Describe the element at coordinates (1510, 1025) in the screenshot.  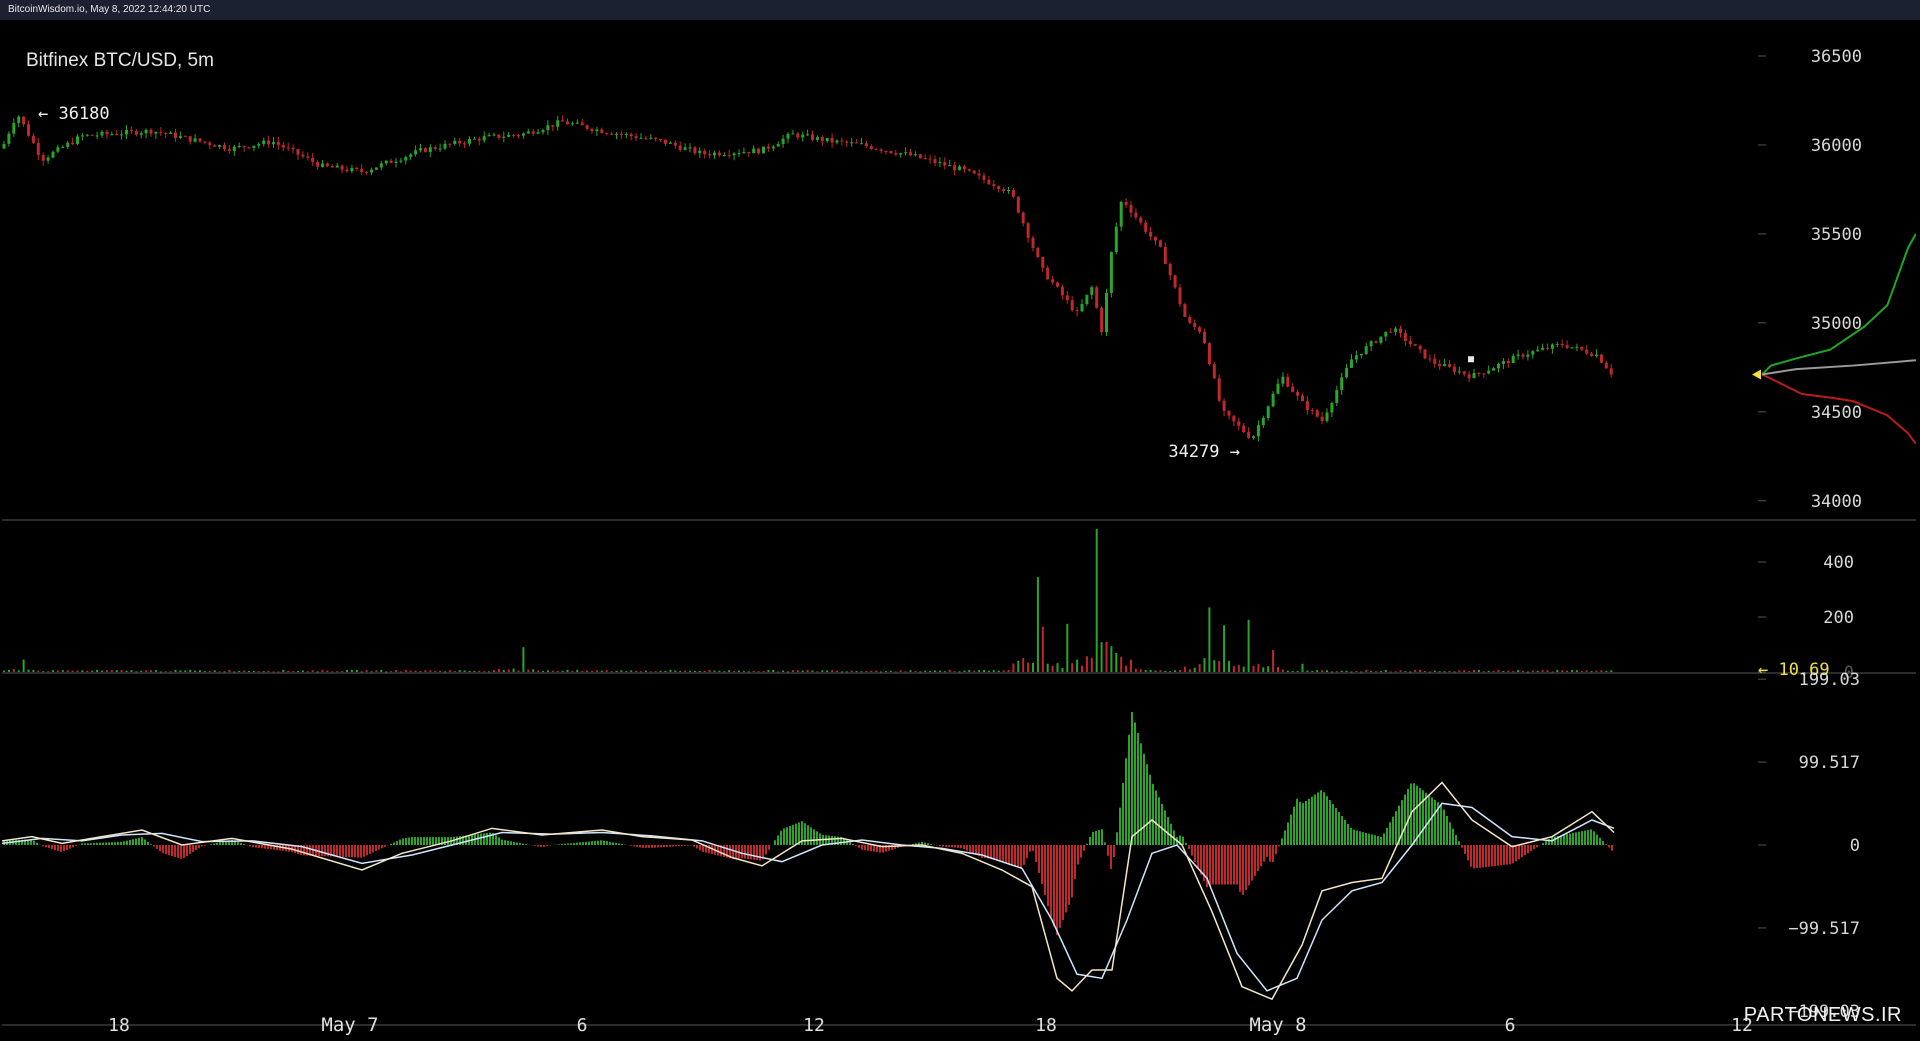
I see `x-axis-label: 6` at that location.